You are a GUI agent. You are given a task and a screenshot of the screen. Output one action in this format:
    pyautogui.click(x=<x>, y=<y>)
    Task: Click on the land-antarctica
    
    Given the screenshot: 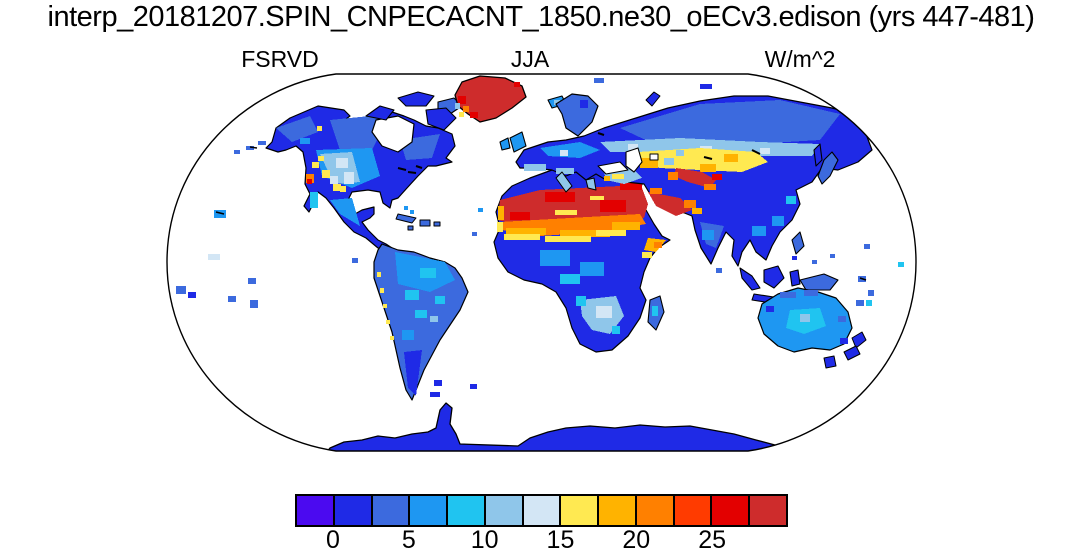 What is the action you would take?
    pyautogui.click(x=558, y=426)
    